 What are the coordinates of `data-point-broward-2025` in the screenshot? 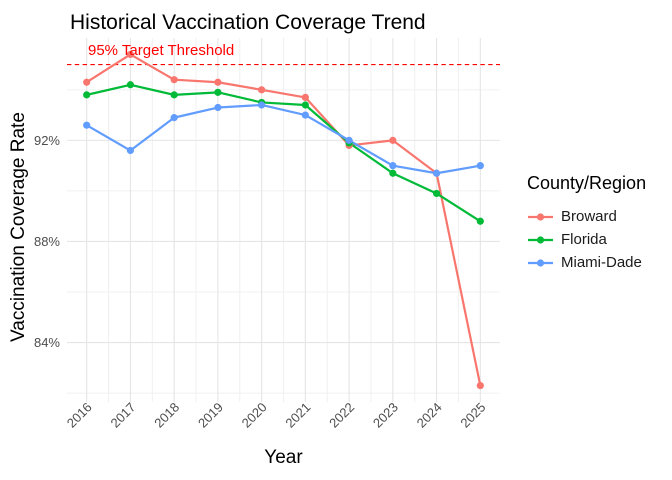 It's located at (480, 385).